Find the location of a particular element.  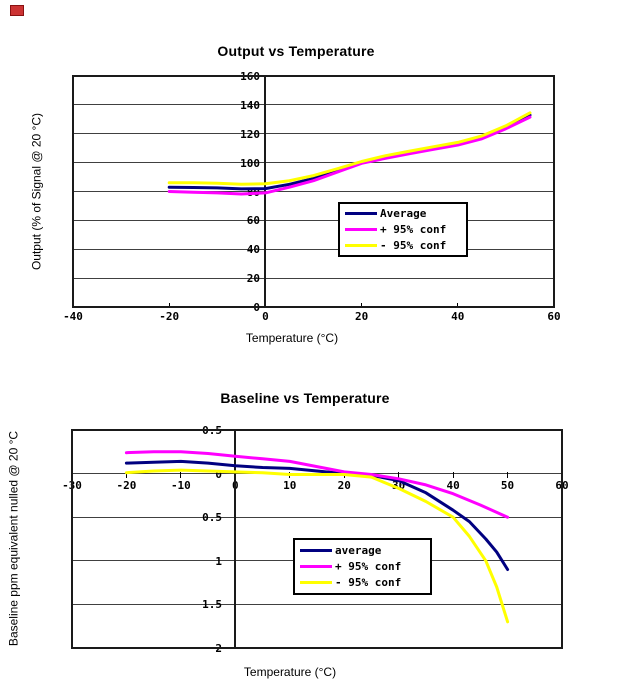

x-tick-label: 60 is located at coordinates (554, 316).